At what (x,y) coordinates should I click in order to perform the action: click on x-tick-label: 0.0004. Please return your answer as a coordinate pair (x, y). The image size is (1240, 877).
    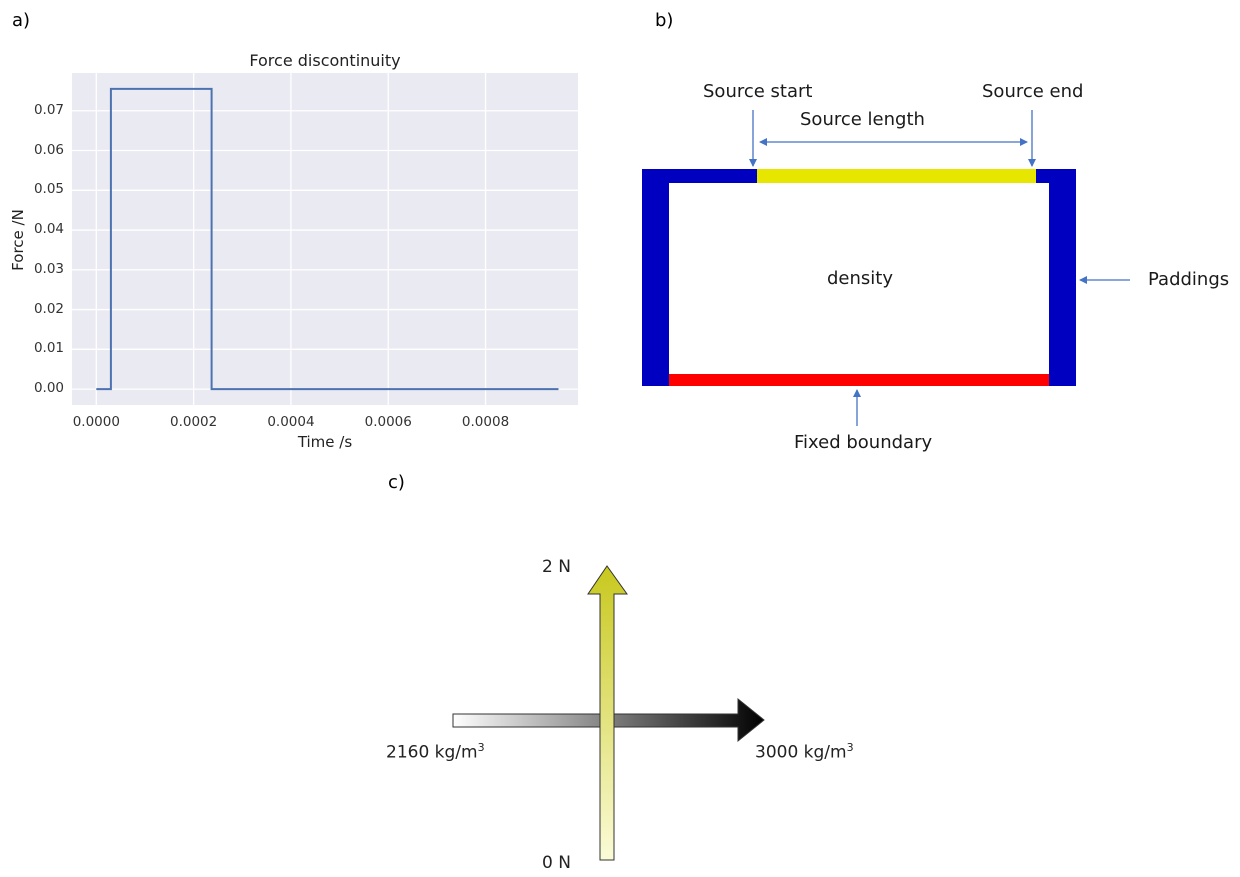
    Looking at the image, I should click on (291, 422).